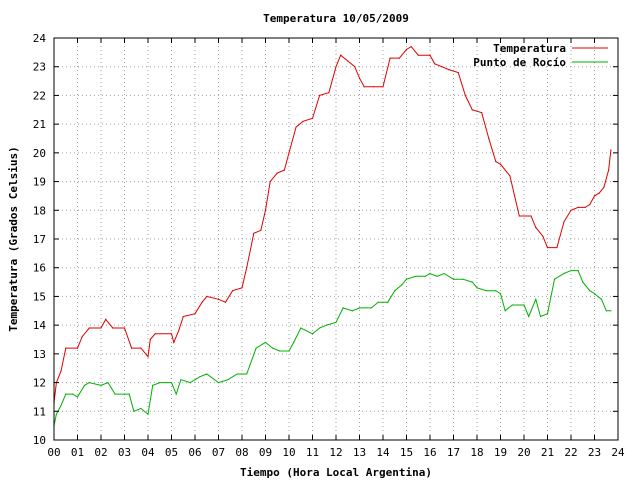 The height and width of the screenshot is (480, 640). Describe the element at coordinates (171, 452) in the screenshot. I see `x-tick-label: 05` at that location.